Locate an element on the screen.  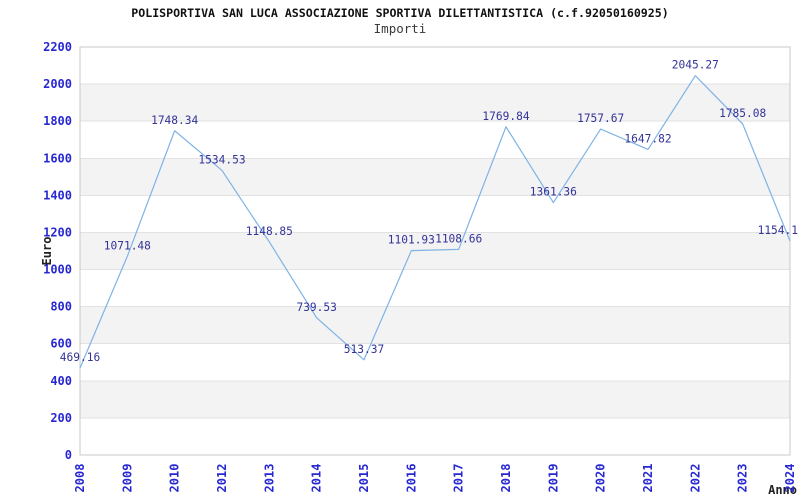
x-tick-label: 2015 is located at coordinates (364, 478).